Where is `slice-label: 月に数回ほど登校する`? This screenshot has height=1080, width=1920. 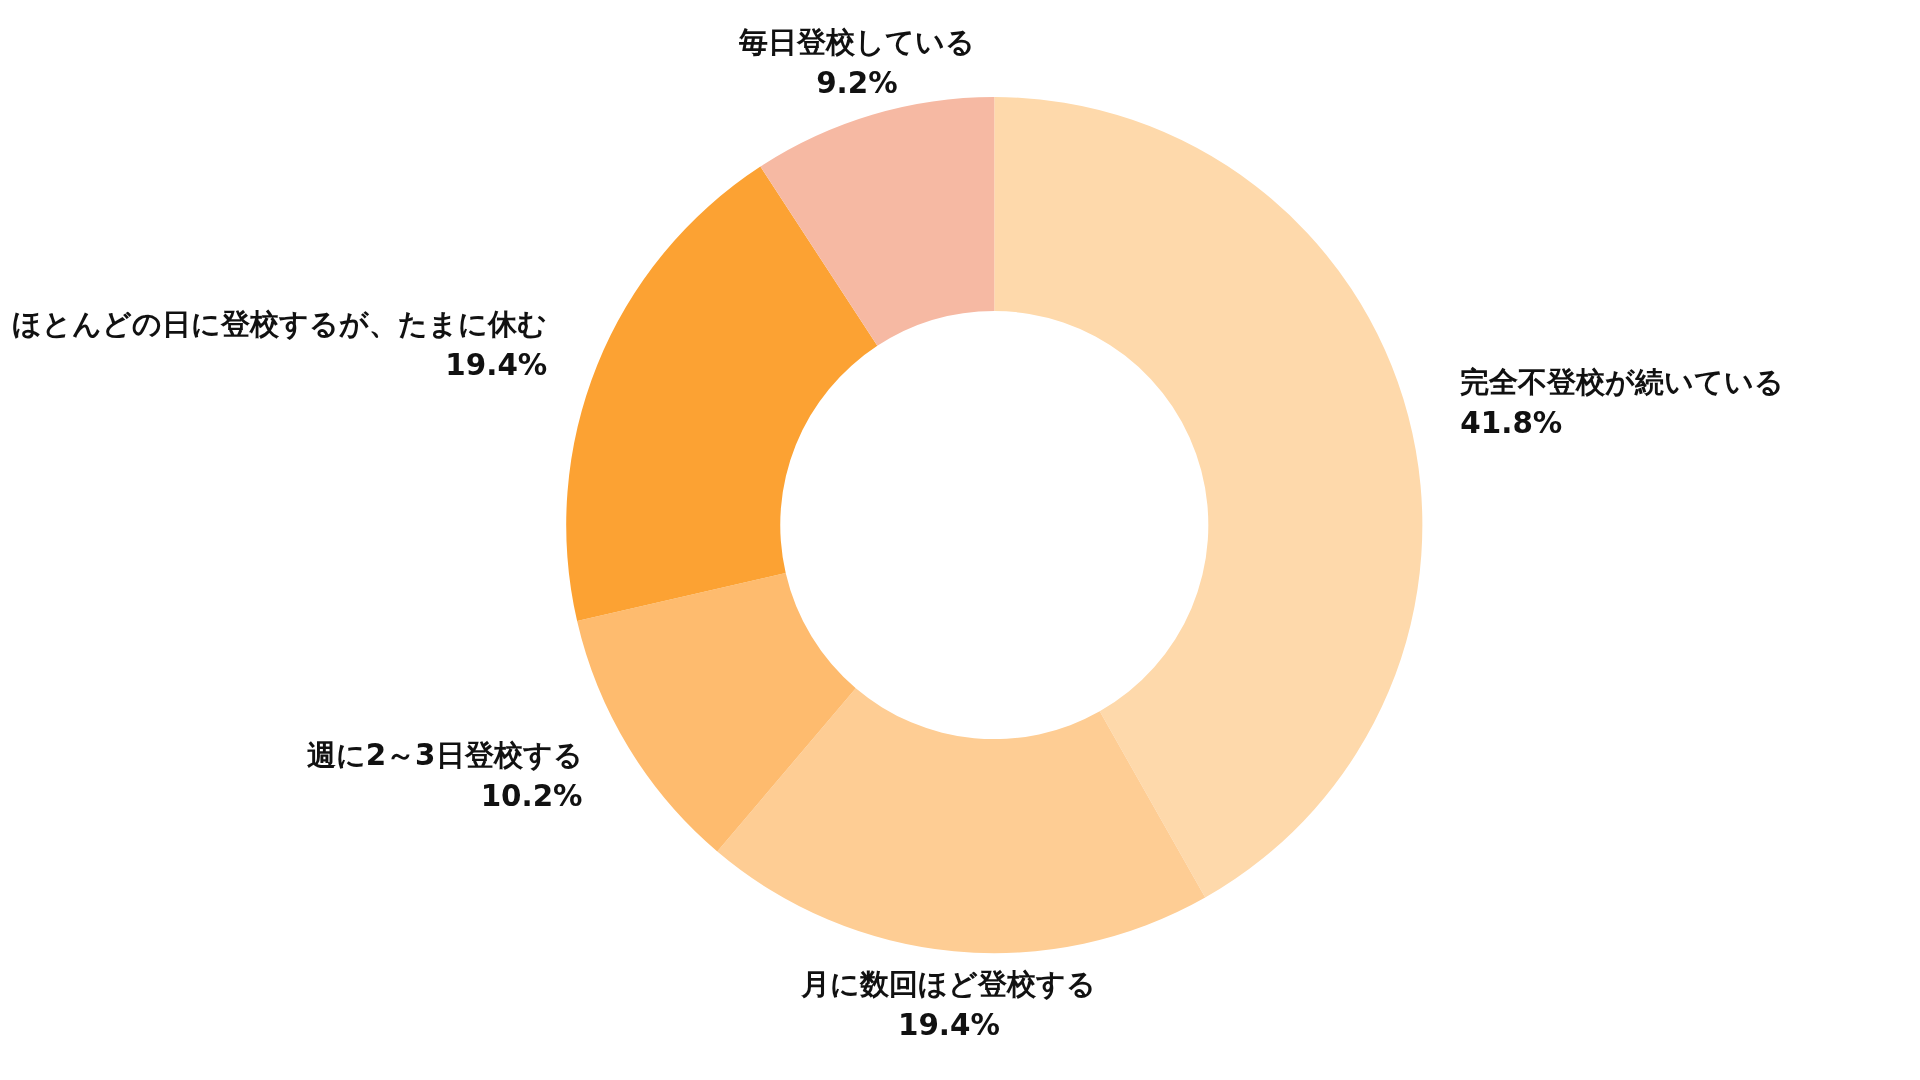
slice-label: 月に数回ほど登校する is located at coordinates (948, 984).